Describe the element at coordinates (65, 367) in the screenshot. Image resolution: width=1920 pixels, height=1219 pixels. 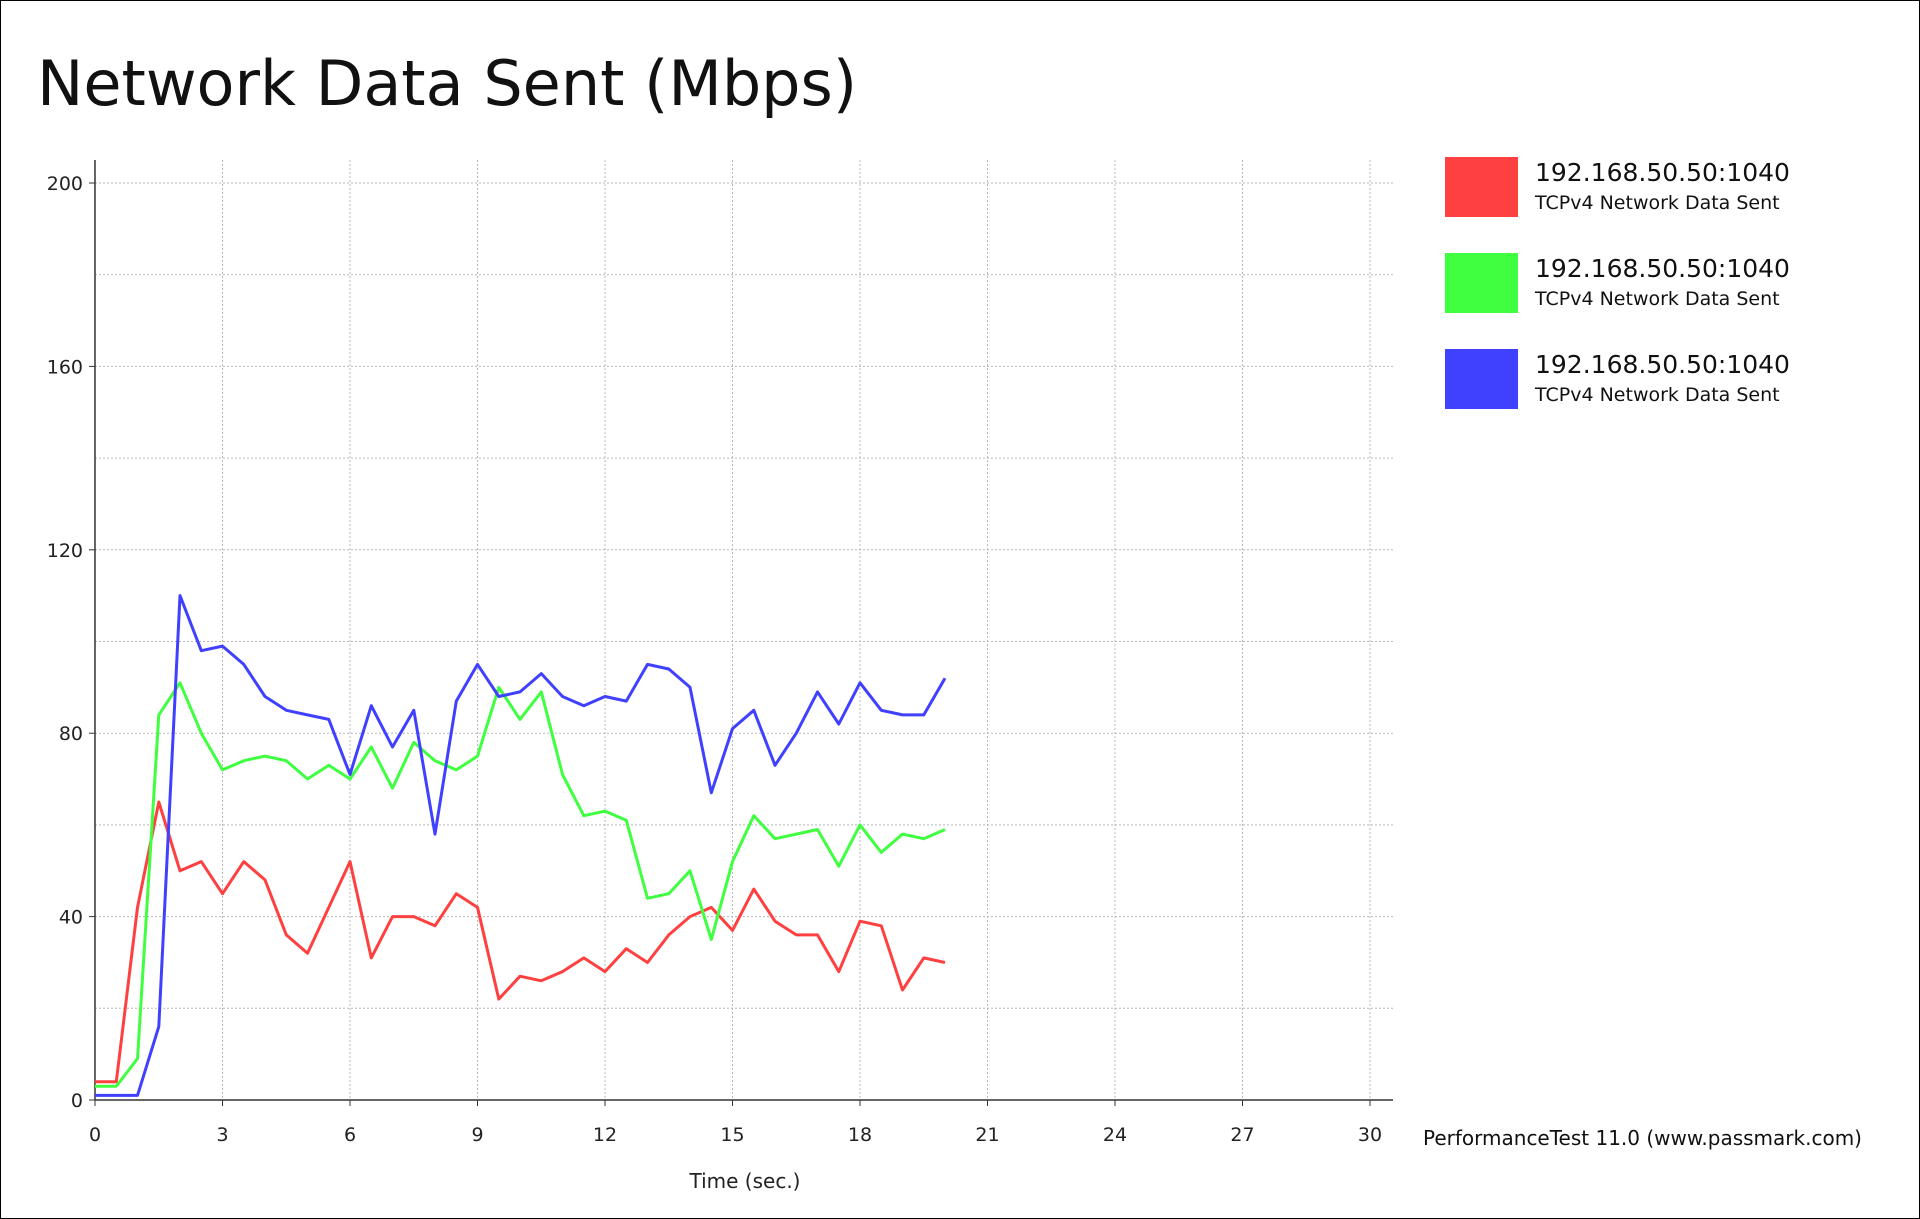
I see `y-tick-label: 160` at that location.